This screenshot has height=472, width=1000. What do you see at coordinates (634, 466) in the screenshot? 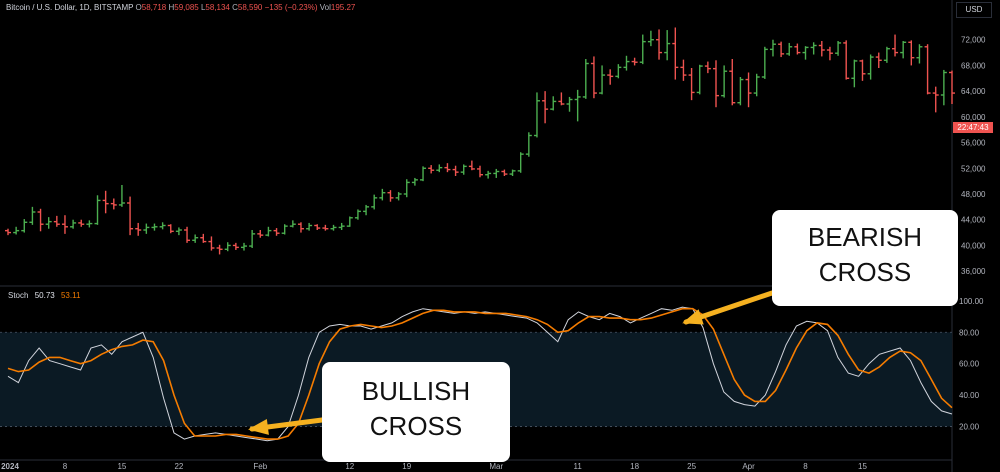
I see `time-tick-label: 18` at bounding box center [634, 466].